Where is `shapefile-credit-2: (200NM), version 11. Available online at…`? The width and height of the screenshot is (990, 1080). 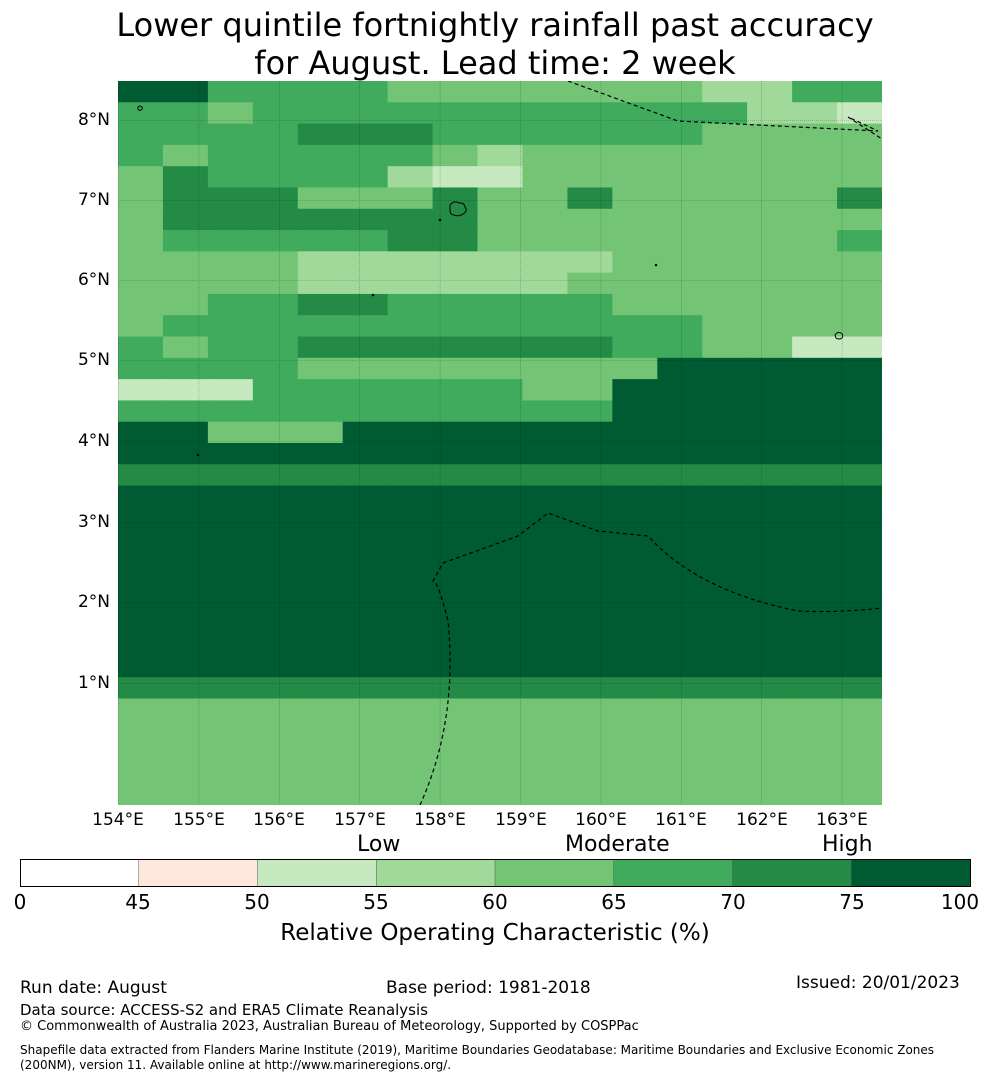 shapefile-credit-2: (200NM), version 11. Available online at… is located at coordinates (236, 1065).